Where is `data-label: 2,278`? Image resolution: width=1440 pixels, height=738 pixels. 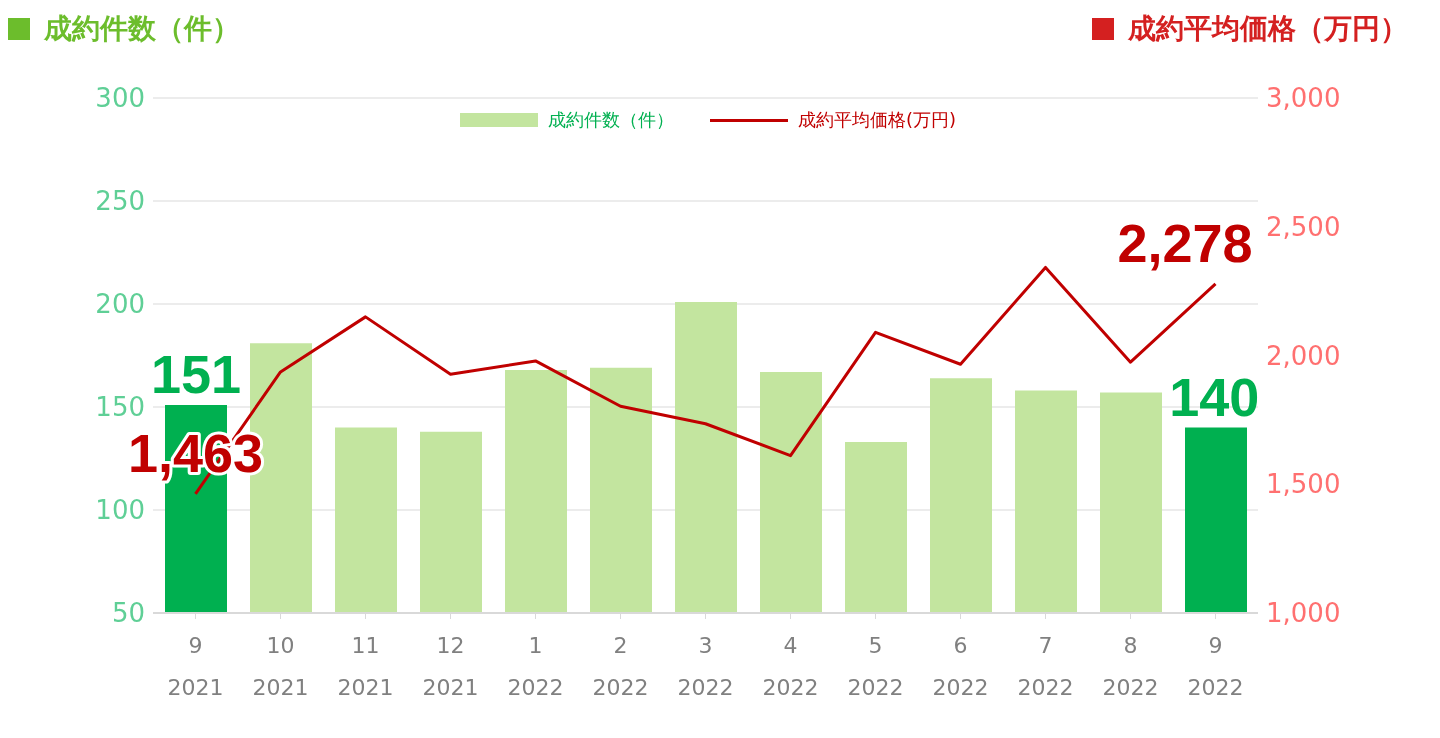 data-label: 2,278 is located at coordinates (1185, 242).